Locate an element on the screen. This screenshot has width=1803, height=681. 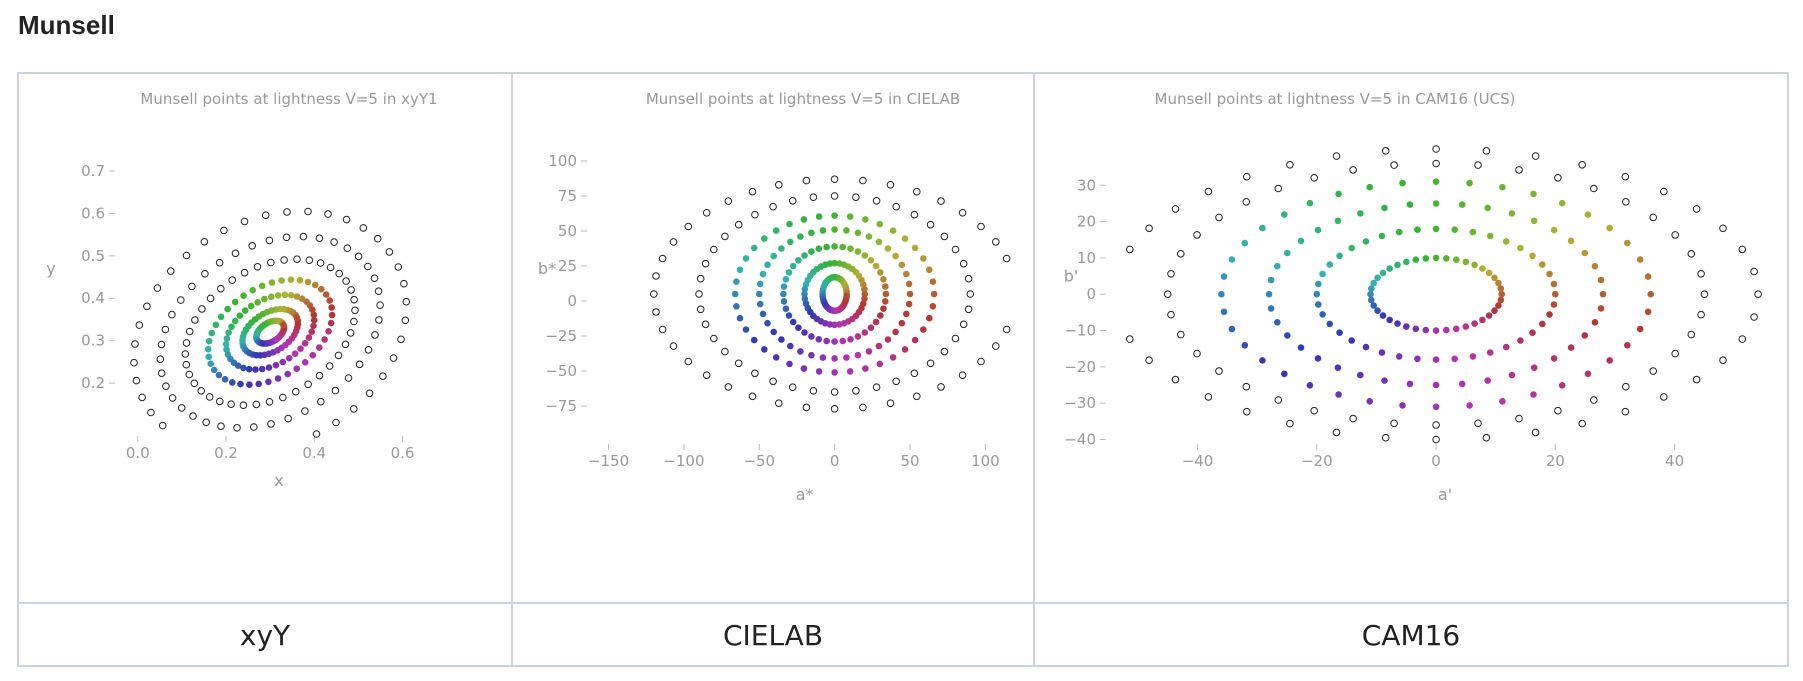
chart-title: Munsell points at lightness V=5 in xyY1 is located at coordinates (288, 99).